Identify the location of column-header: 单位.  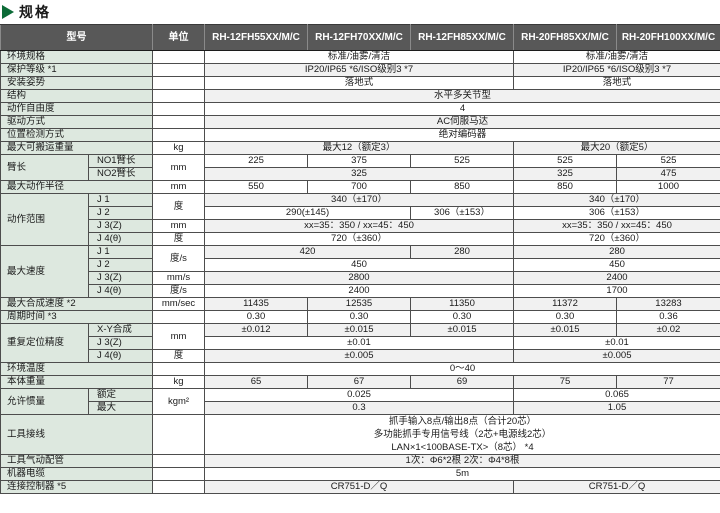
(178, 37).